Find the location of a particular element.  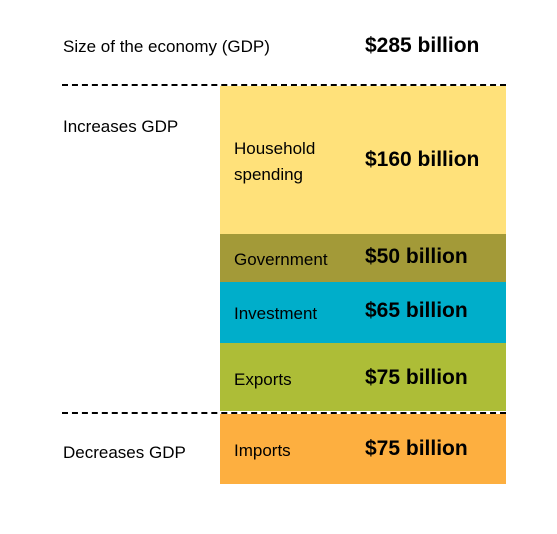

bottom-divider is located at coordinates (284, 413).